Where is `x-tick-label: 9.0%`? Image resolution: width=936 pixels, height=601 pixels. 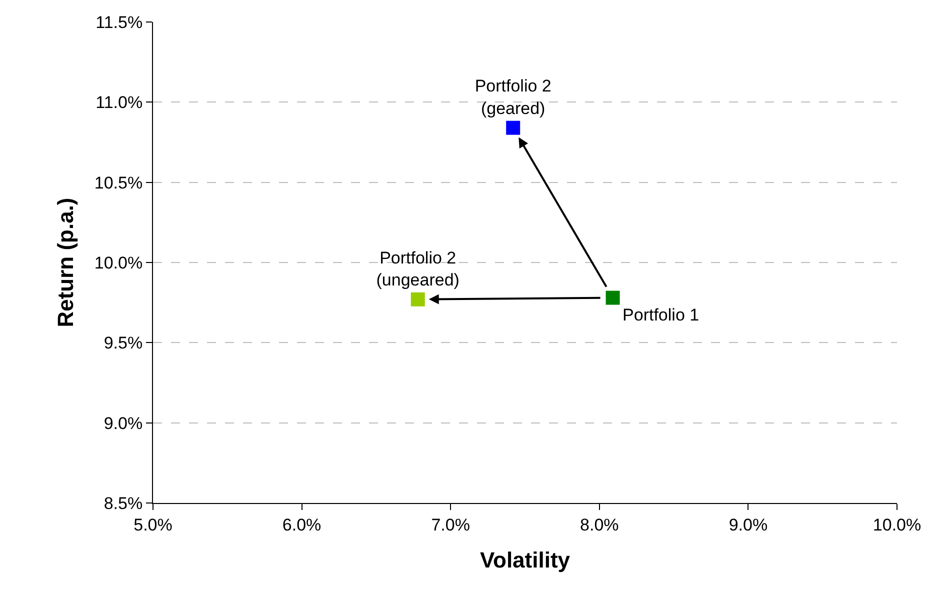 x-tick-label: 9.0% is located at coordinates (748, 524).